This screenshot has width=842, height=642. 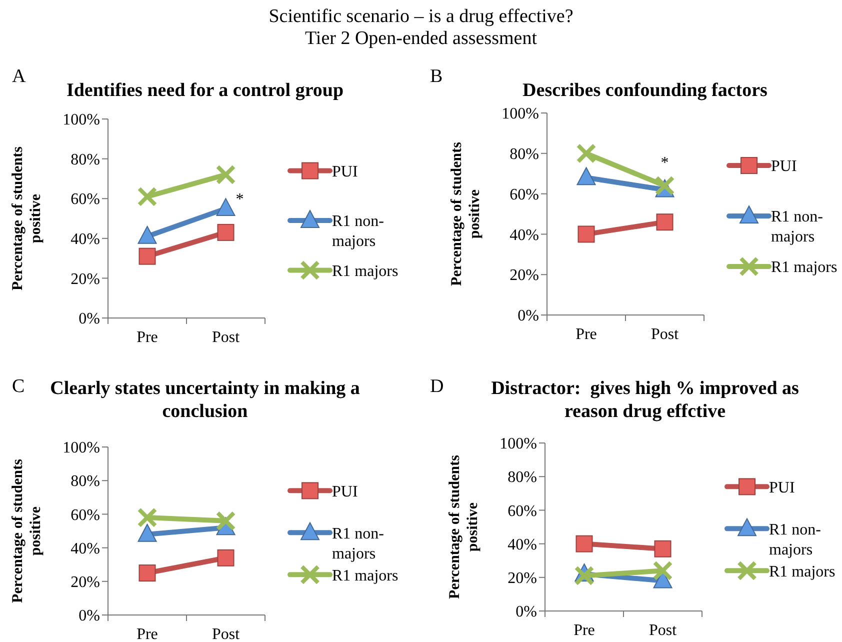 I want to click on chart-title: Distractor: gives high % improved as reason drug effctive, so click(x=645, y=400).